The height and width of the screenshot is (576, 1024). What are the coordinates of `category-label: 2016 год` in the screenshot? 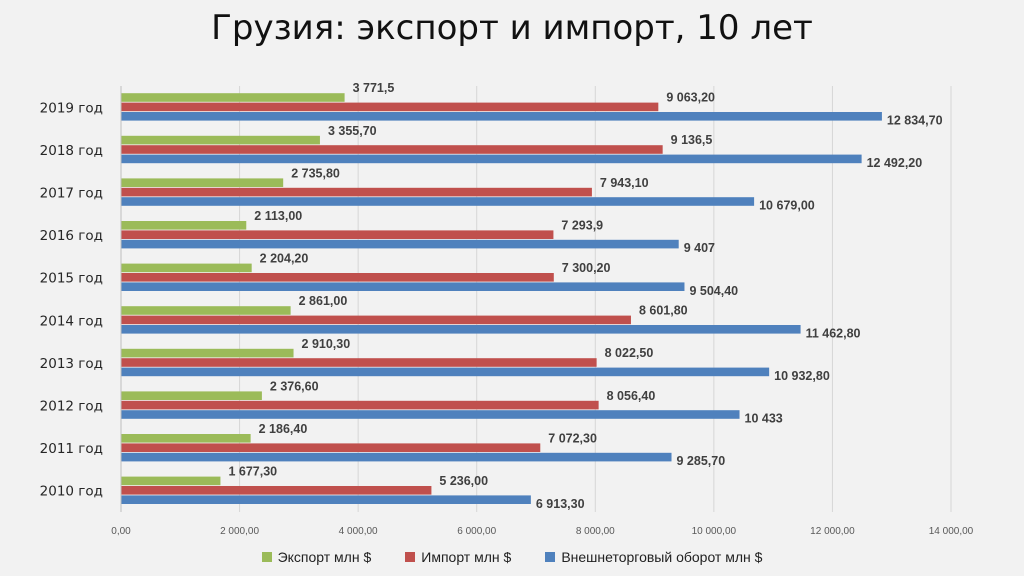 It's located at (71, 236).